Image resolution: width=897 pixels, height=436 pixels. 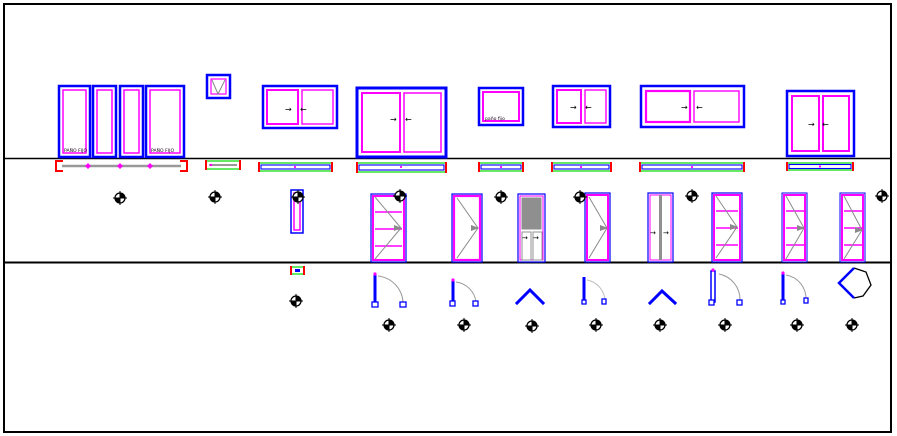 What do you see at coordinates (401, 122) in the screenshot?
I see `sliding-door-elevation: → ←` at bounding box center [401, 122].